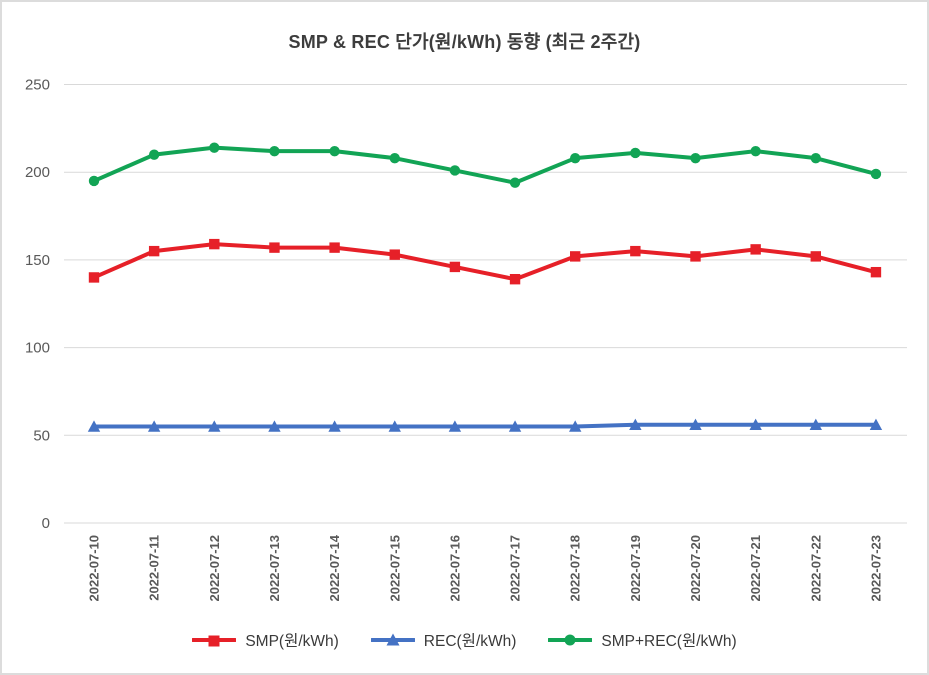 This screenshot has width=929, height=675. Describe the element at coordinates (575, 568) in the screenshot. I see `x-axis-tick-label: 2022-07-18` at that location.